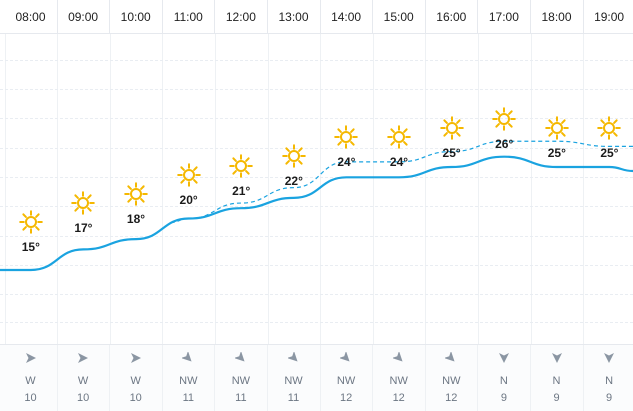 The image size is (633, 411). I want to click on hour-header-1700: 17:00, so click(504, 16).